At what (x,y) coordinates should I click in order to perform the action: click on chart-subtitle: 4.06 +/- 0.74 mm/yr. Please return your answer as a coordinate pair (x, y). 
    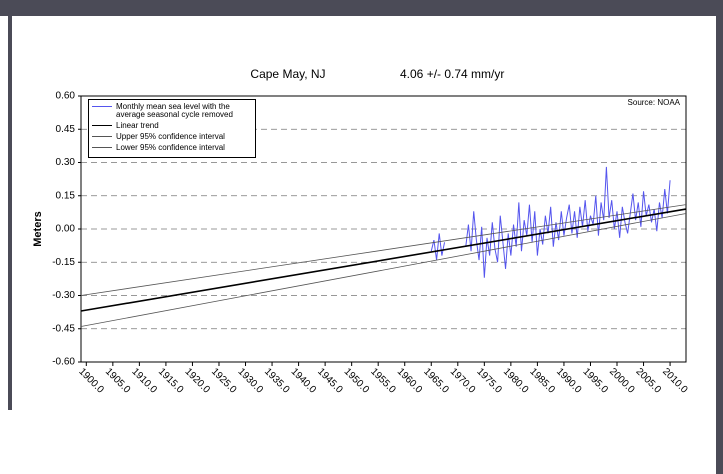
    Looking at the image, I should click on (452, 74).